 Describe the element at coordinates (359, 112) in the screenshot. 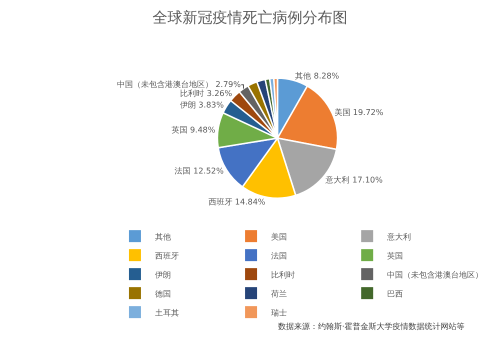

I see `category-label: 美国 19.72%` at that location.